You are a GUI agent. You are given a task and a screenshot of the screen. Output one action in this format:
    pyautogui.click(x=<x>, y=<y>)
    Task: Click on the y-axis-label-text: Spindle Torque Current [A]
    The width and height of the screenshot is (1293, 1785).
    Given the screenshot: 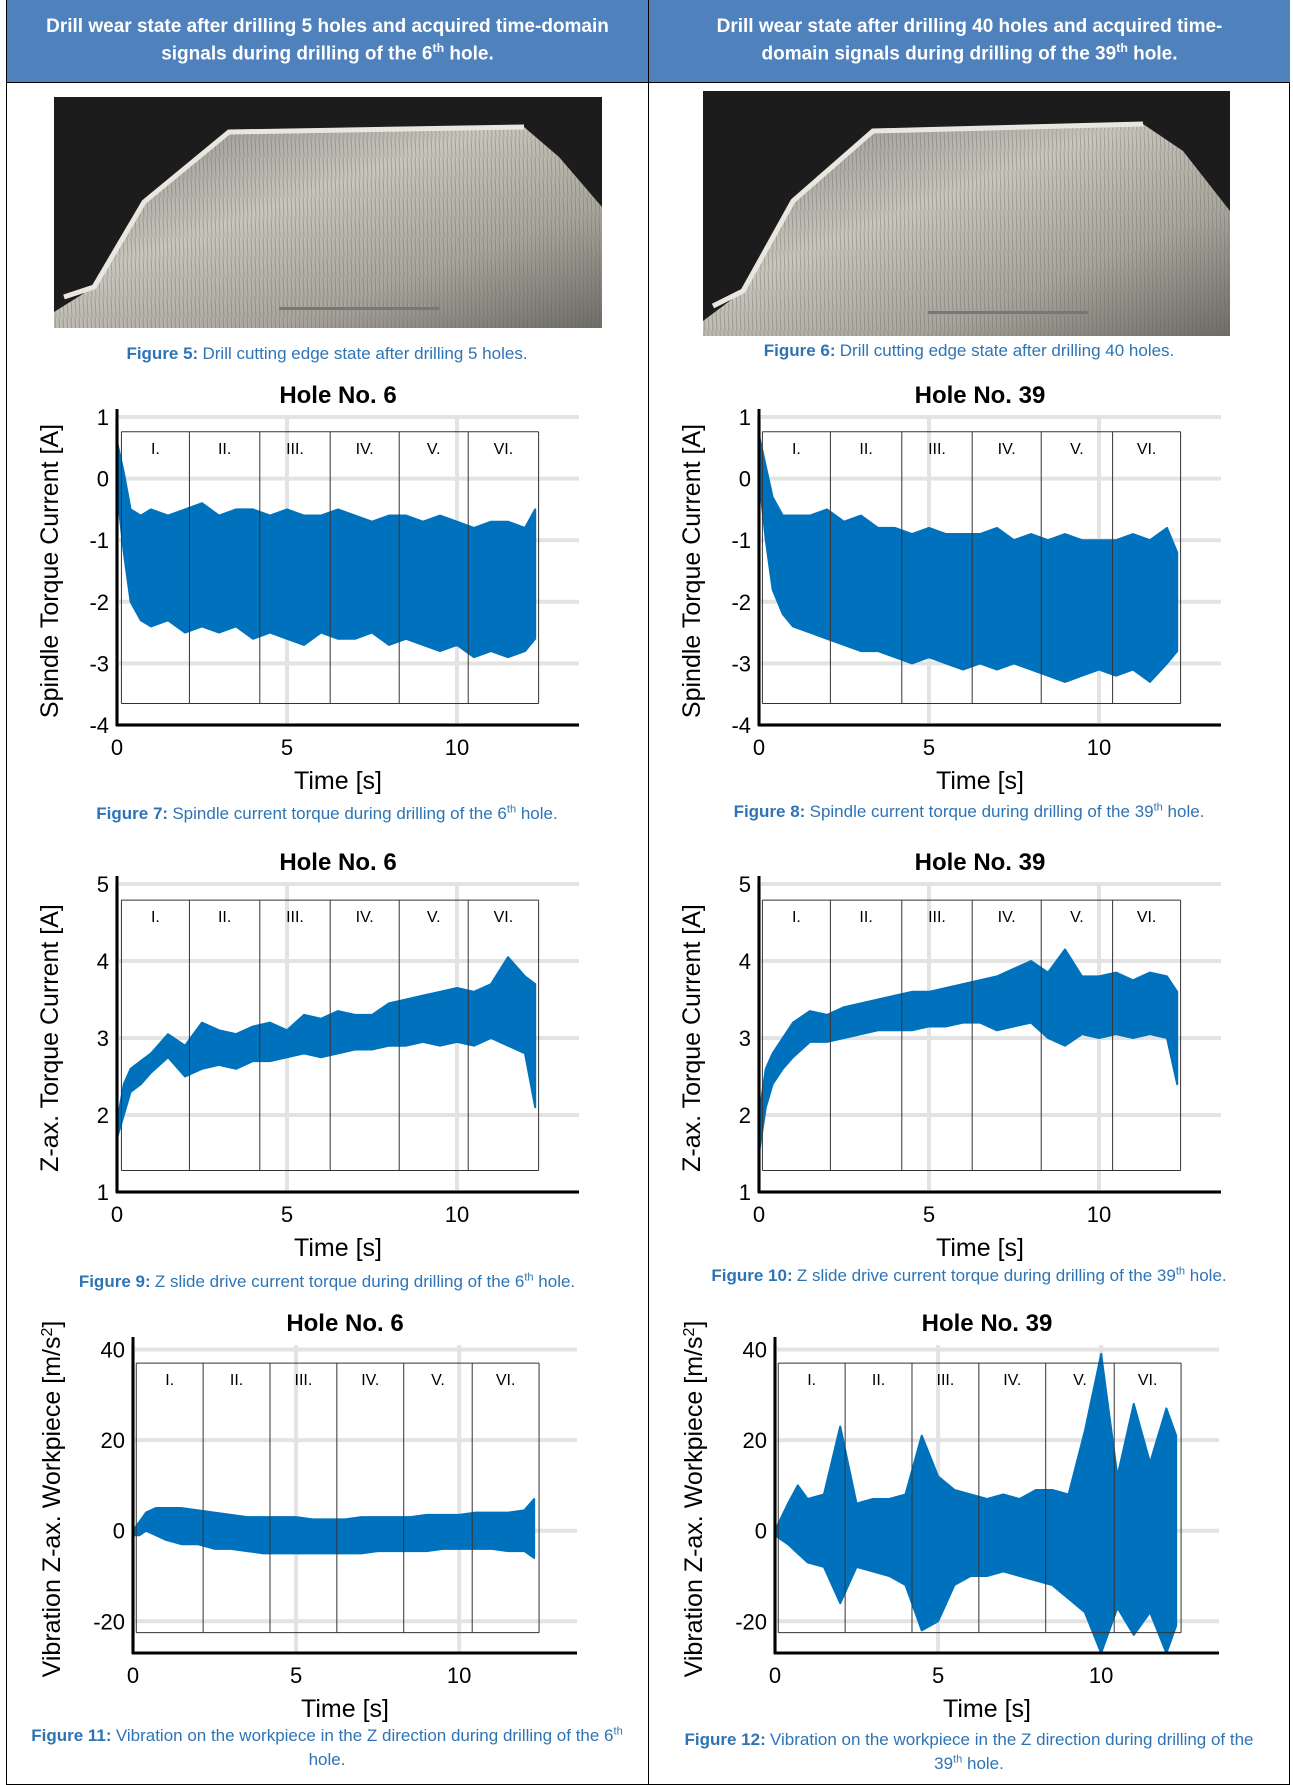 What is the action you would take?
    pyautogui.click(x=50, y=571)
    